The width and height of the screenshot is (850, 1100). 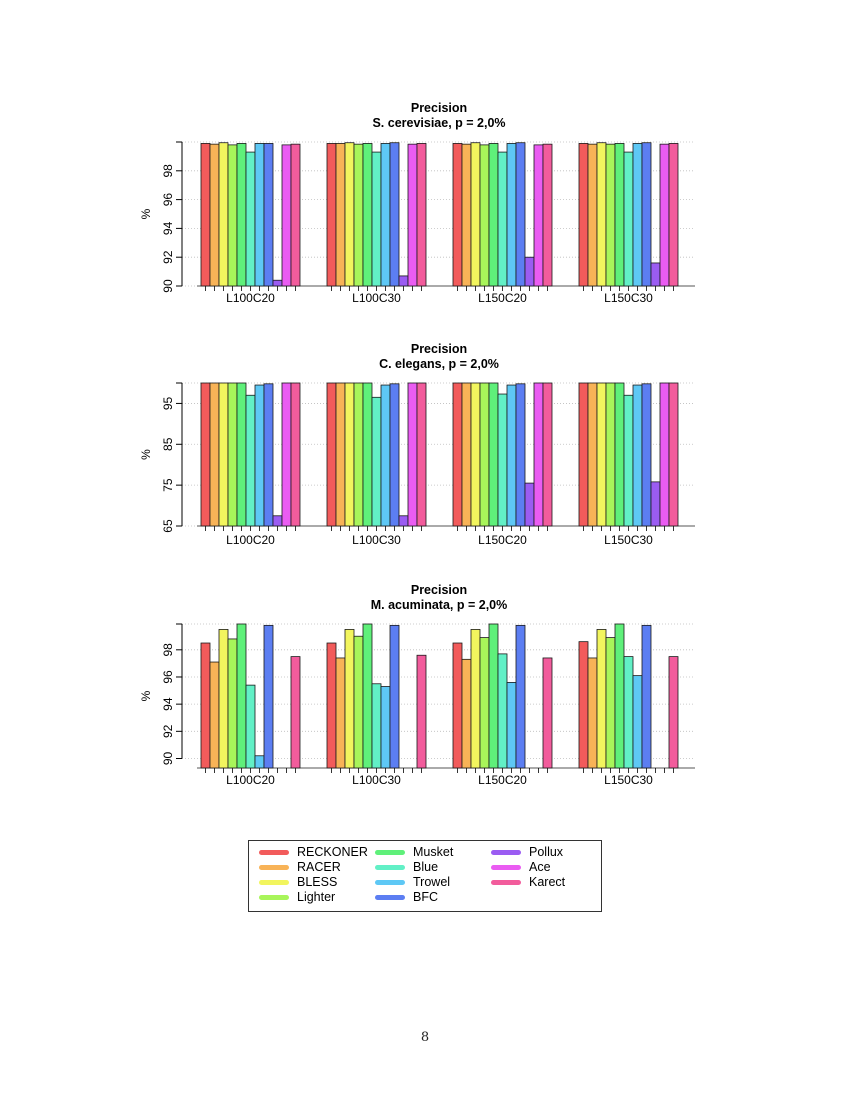 I want to click on legend-item: Lighter, so click(x=293, y=897).